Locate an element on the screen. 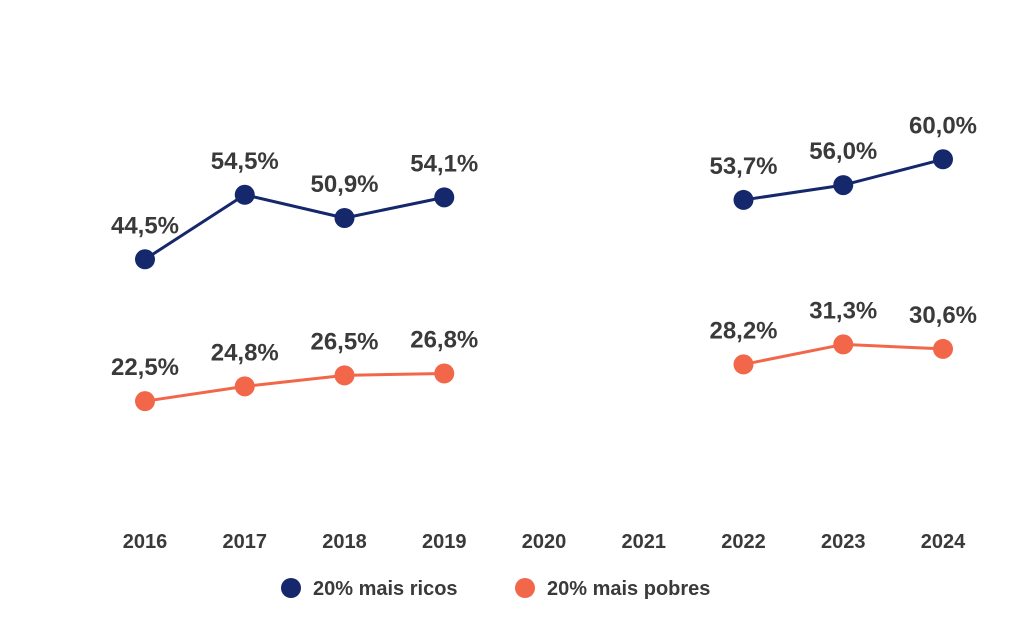 The image size is (1024, 633). data-label: 28,2% is located at coordinates (743, 330).